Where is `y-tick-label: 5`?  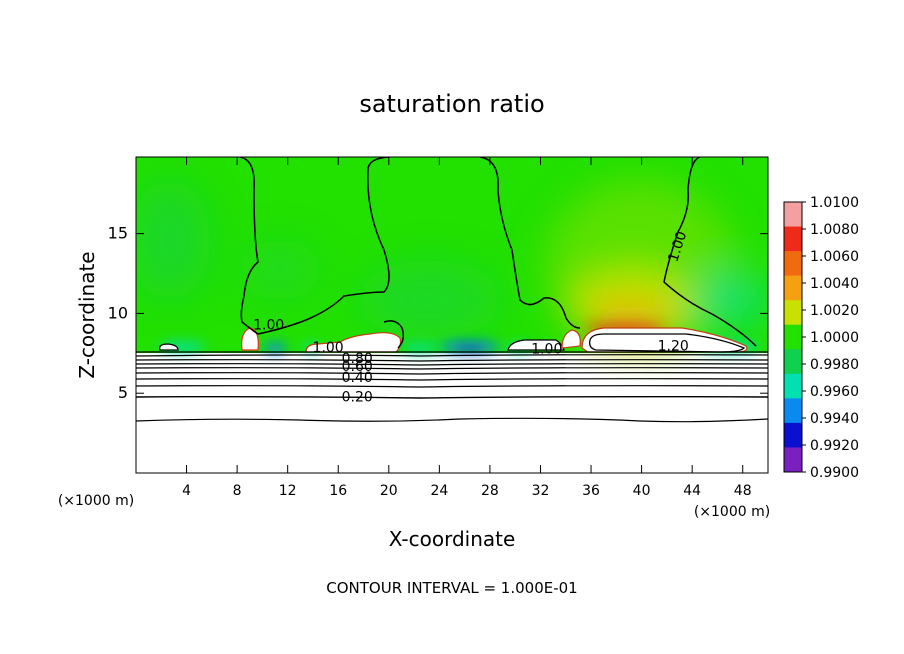
y-tick-label: 5 is located at coordinates (123, 392).